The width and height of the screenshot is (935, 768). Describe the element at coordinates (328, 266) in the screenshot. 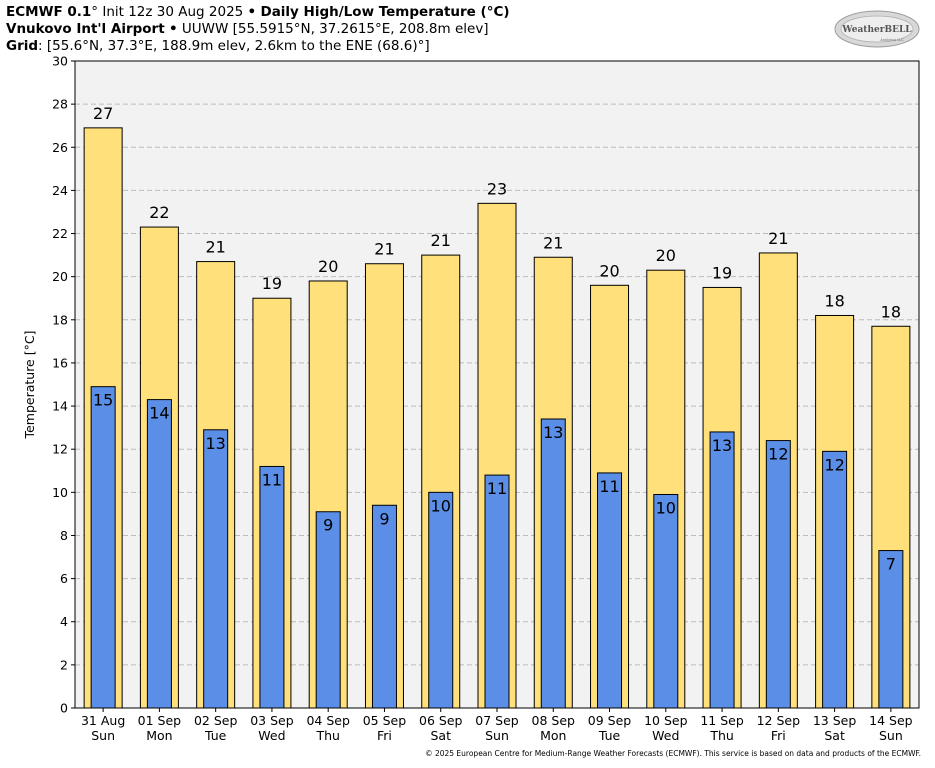

I see `high-value-label: 20` at that location.